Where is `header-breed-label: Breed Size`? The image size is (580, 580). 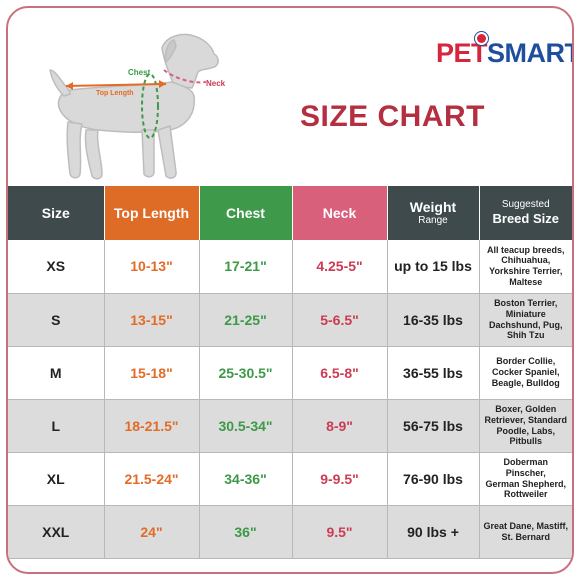
header-breed-label: Breed Size is located at coordinates (525, 219).